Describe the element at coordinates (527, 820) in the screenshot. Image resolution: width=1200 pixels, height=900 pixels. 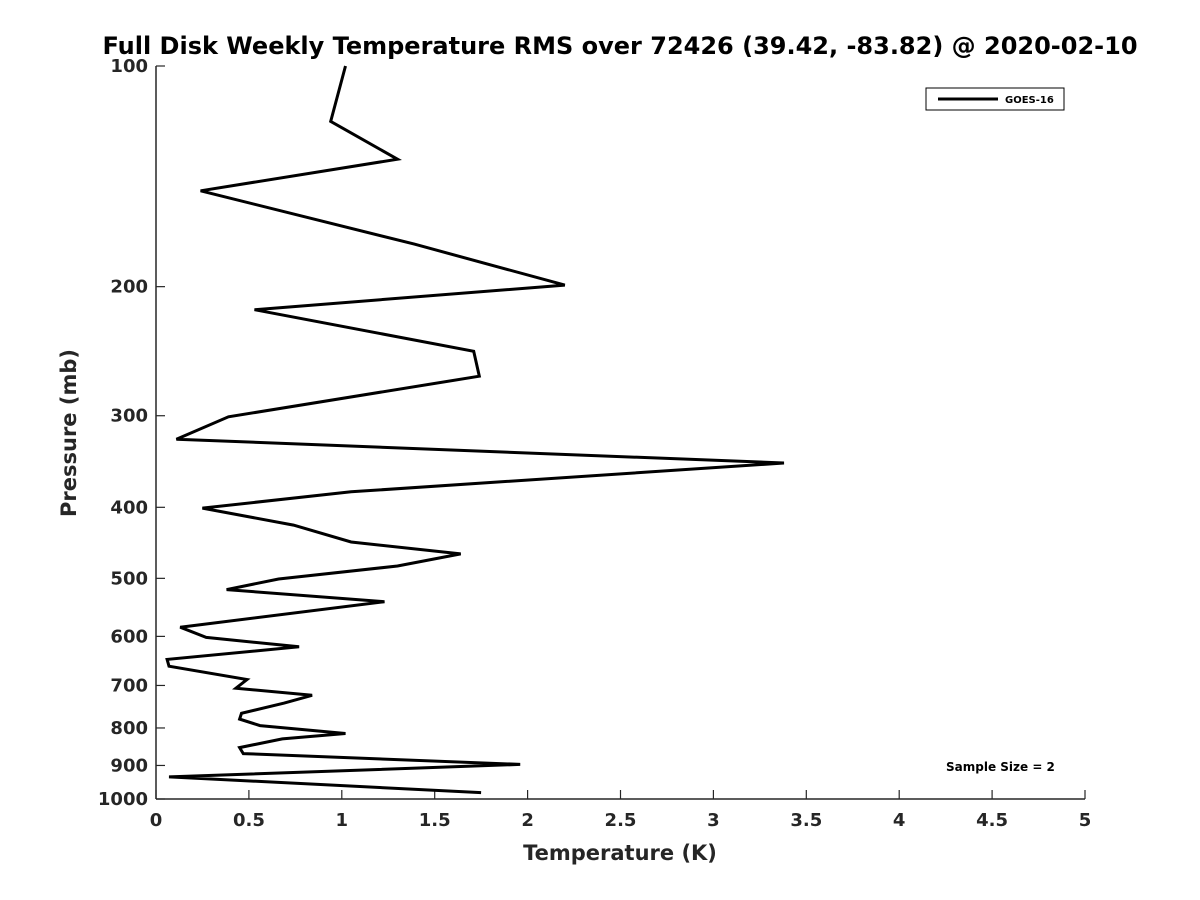
I see `x-tick-label: 2` at that location.